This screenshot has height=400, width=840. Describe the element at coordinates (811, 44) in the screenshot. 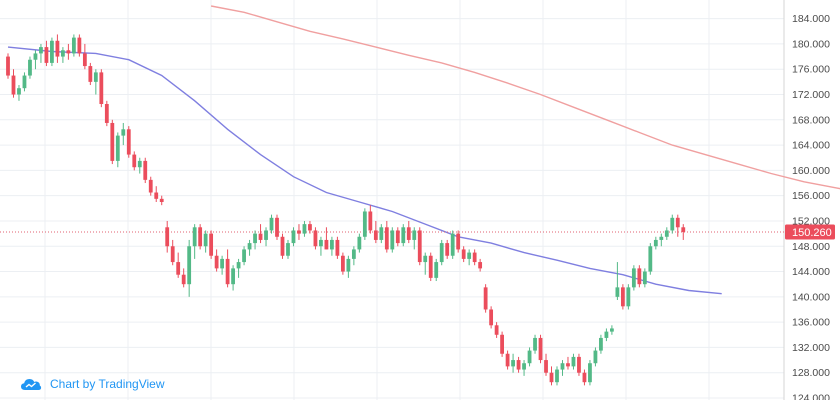

I see `y-tick-label: 180.000` at that location.